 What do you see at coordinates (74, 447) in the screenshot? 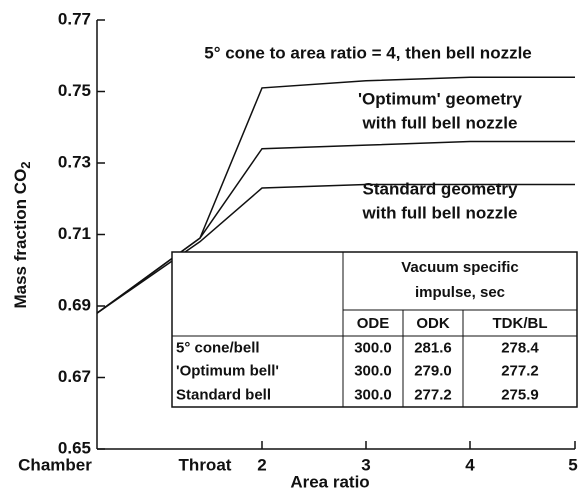
I see `y-tick-label: 0.65` at bounding box center [74, 447].